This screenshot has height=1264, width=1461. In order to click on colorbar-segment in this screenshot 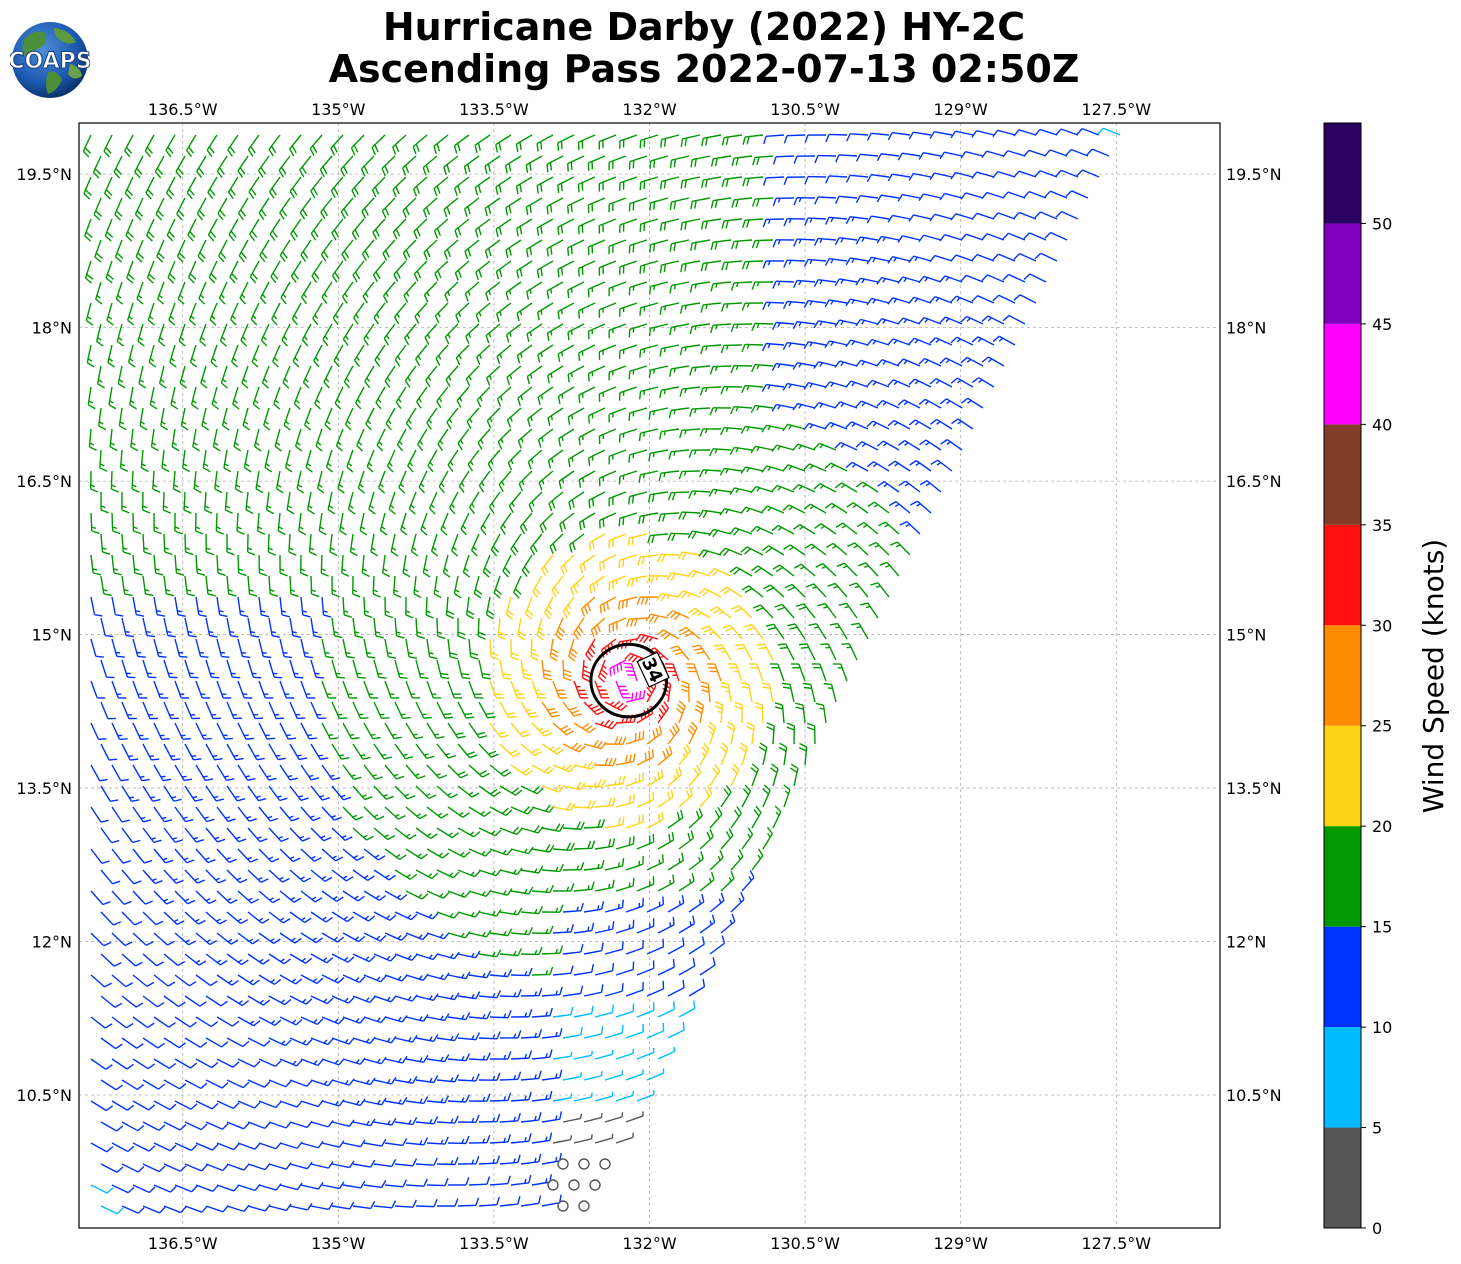, I will do `click(1342, 1177)`.